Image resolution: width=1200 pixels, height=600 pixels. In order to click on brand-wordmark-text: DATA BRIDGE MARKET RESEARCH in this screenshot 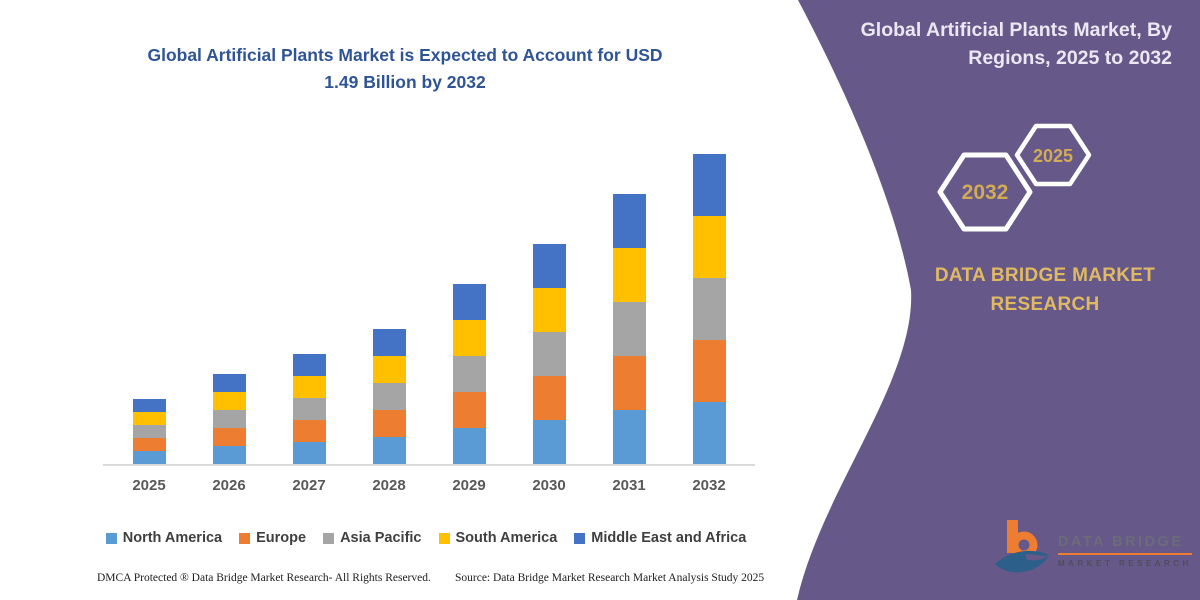, I will do `click(1045, 290)`.